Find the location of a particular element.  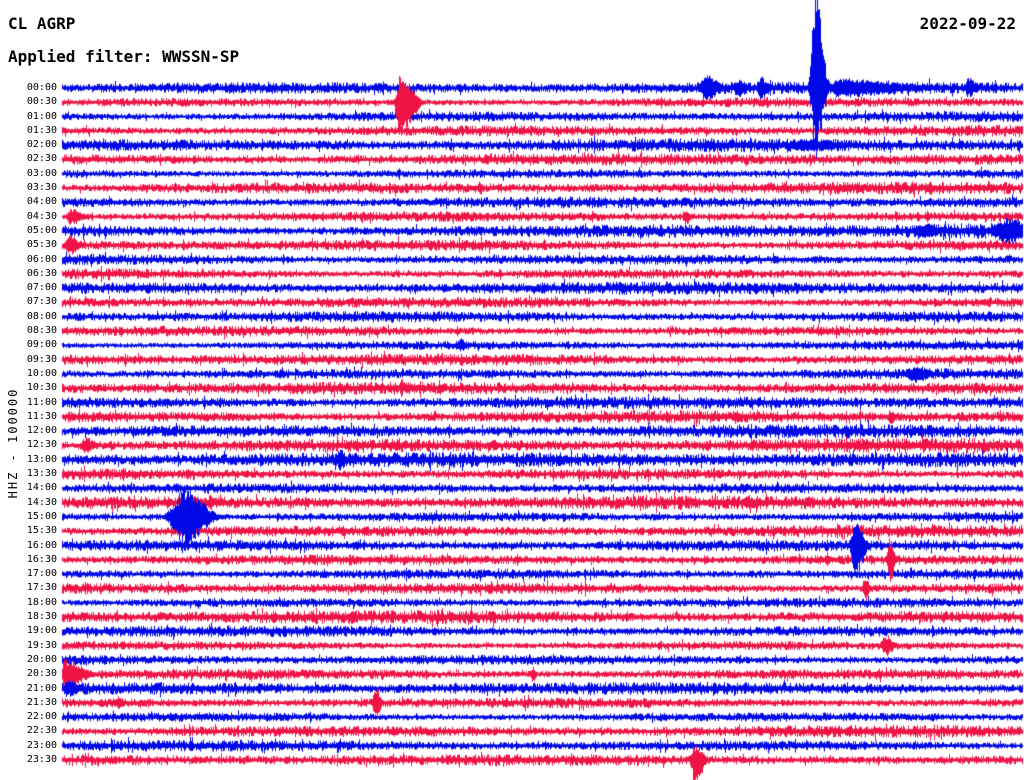

time-label: 08:30 is located at coordinates (41, 331).